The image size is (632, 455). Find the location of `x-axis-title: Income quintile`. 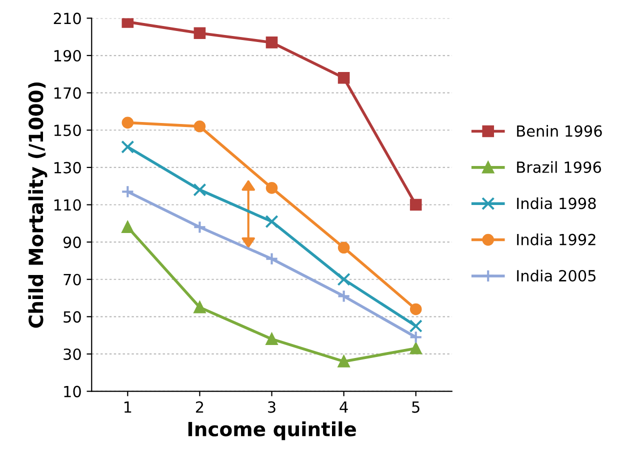

x-axis-title: Income quintile is located at coordinates (272, 430).